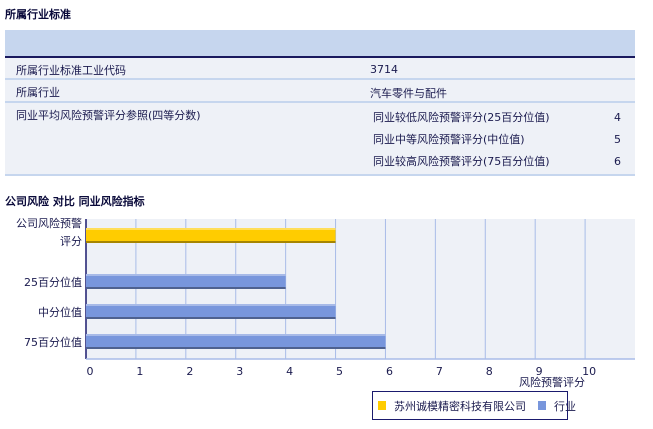 This screenshot has height=429, width=653. Describe the element at coordinates (320, 44) in the screenshot. I see `table-header` at that location.